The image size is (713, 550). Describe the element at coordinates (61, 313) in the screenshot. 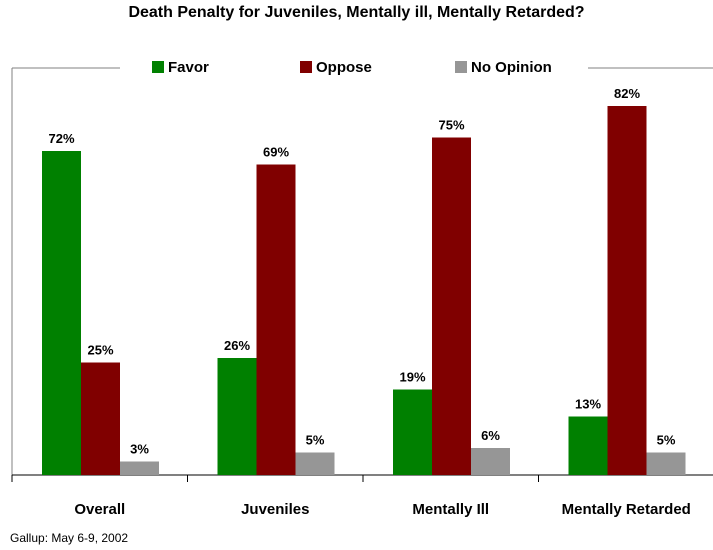

I see `bar-favor-overall` at that location.